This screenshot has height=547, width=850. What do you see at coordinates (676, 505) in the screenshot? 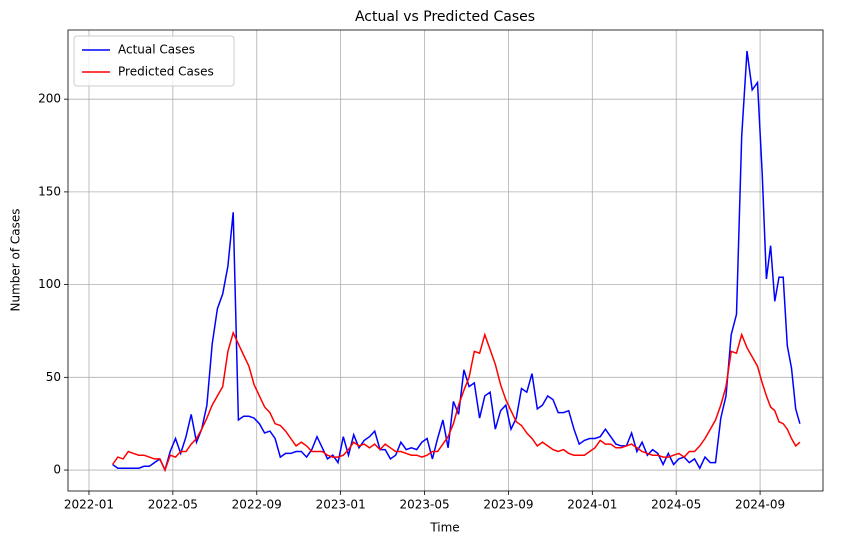
I see `x-tick-label: 2024-05` at bounding box center [676, 505].